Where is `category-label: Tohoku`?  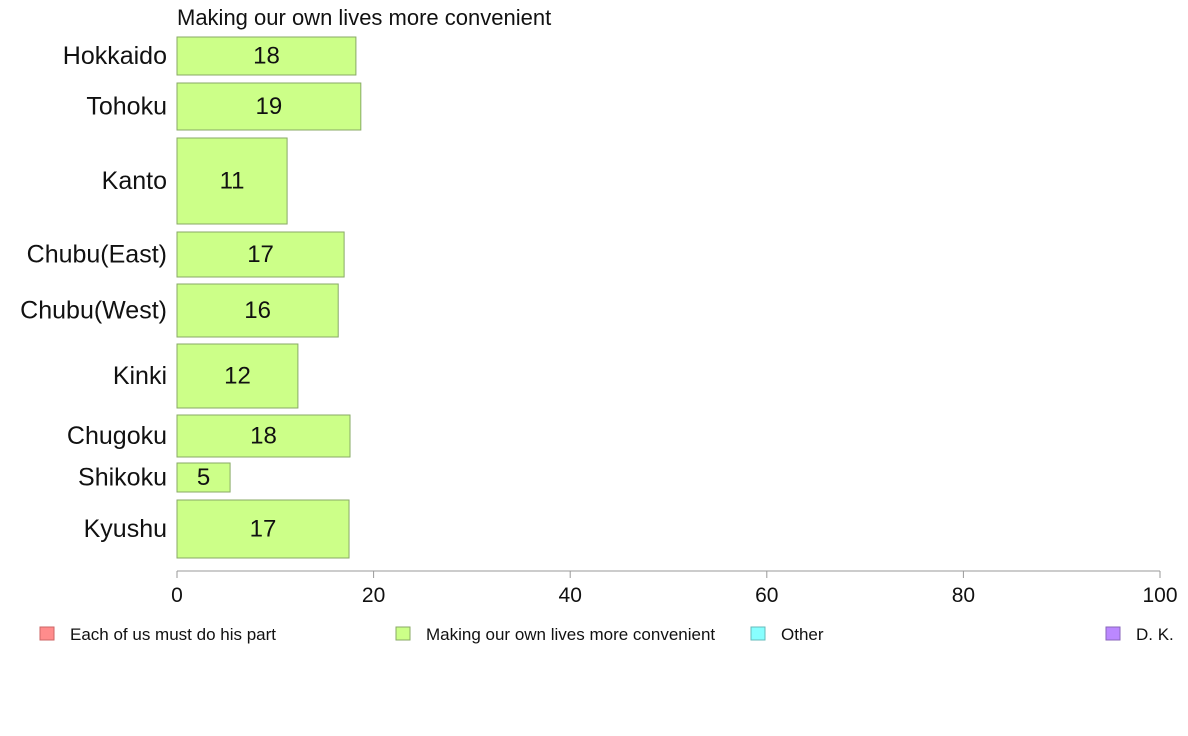
category-label: Tohoku is located at coordinates (126, 107).